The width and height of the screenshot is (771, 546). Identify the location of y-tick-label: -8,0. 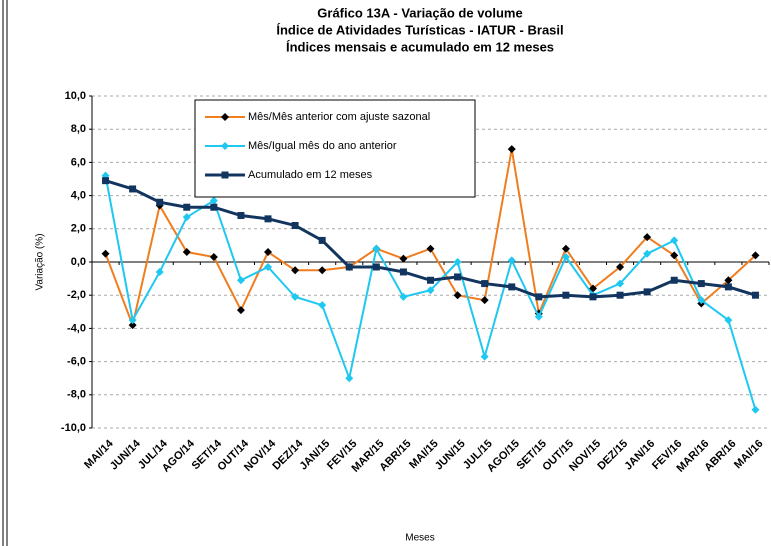
(76, 395).